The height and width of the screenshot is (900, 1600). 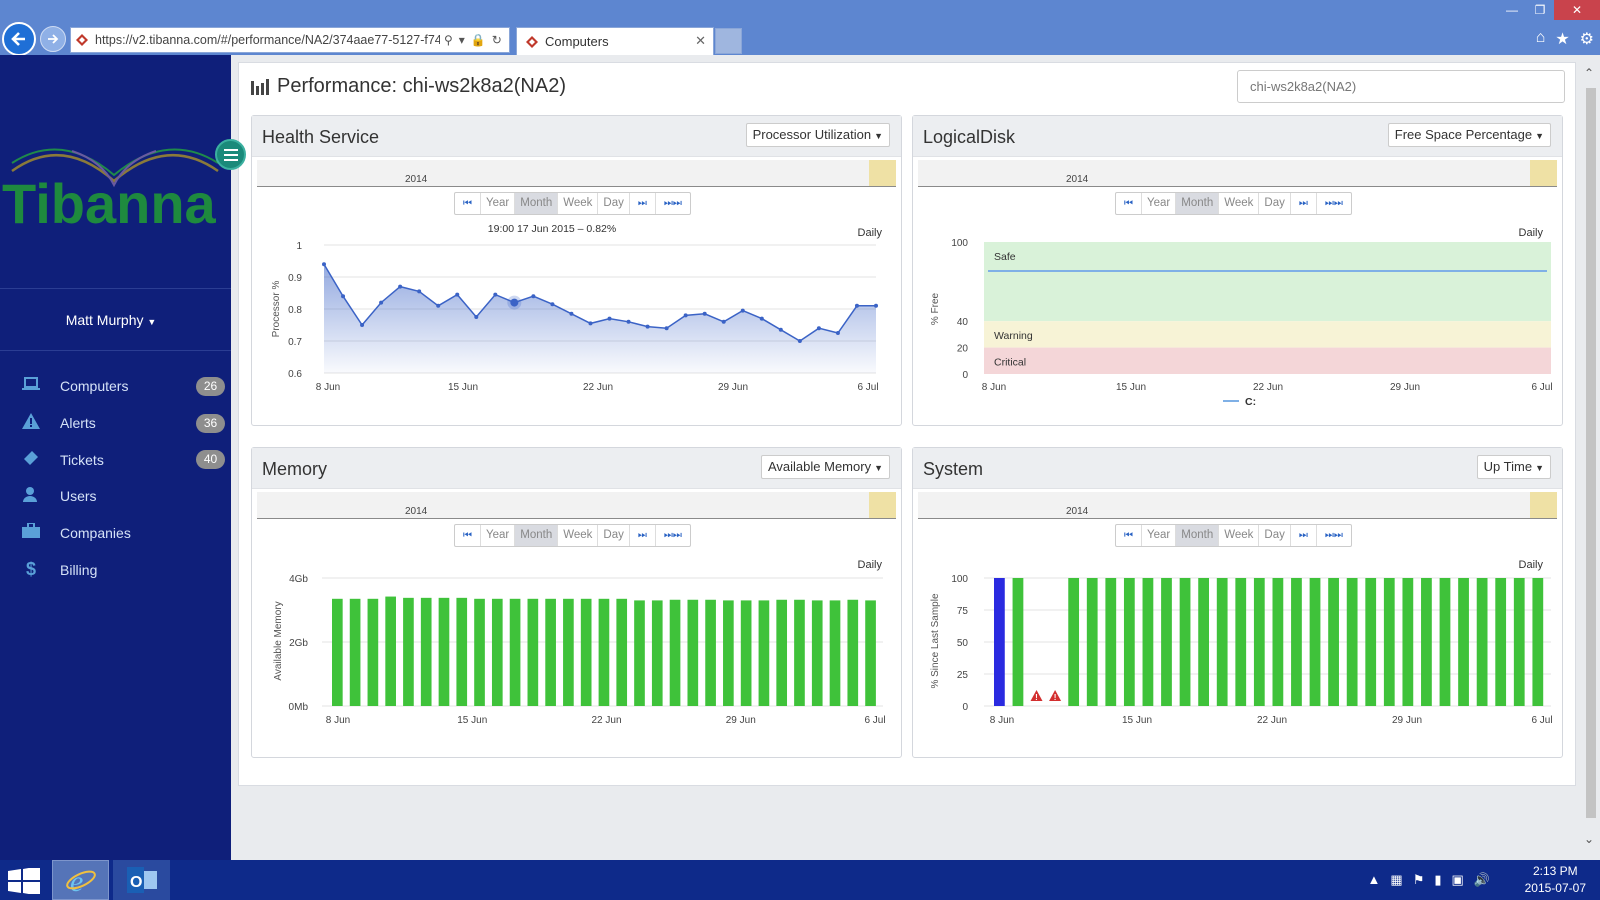 What do you see at coordinates (115, 459) in the screenshot?
I see `sidebar-item-tickets: Tickets 40` at bounding box center [115, 459].